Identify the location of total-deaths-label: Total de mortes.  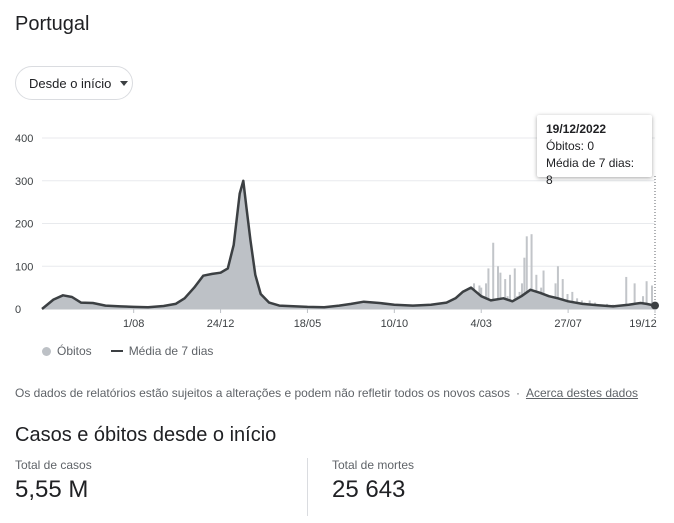
(373, 465).